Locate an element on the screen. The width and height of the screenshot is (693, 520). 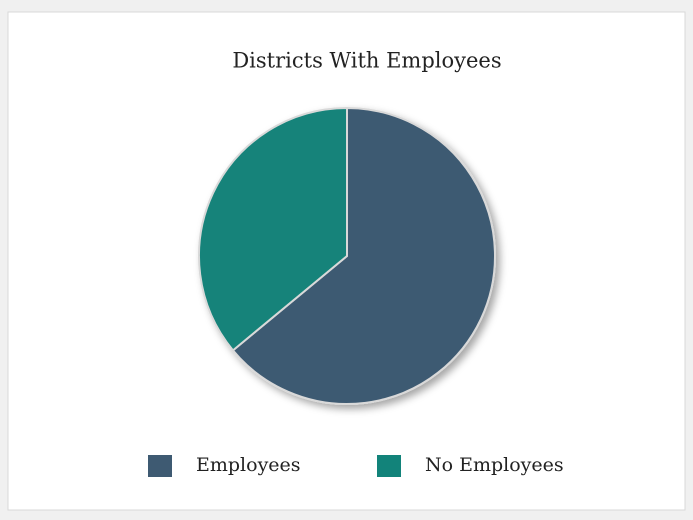
legend-label: Employees is located at coordinates (248, 465).